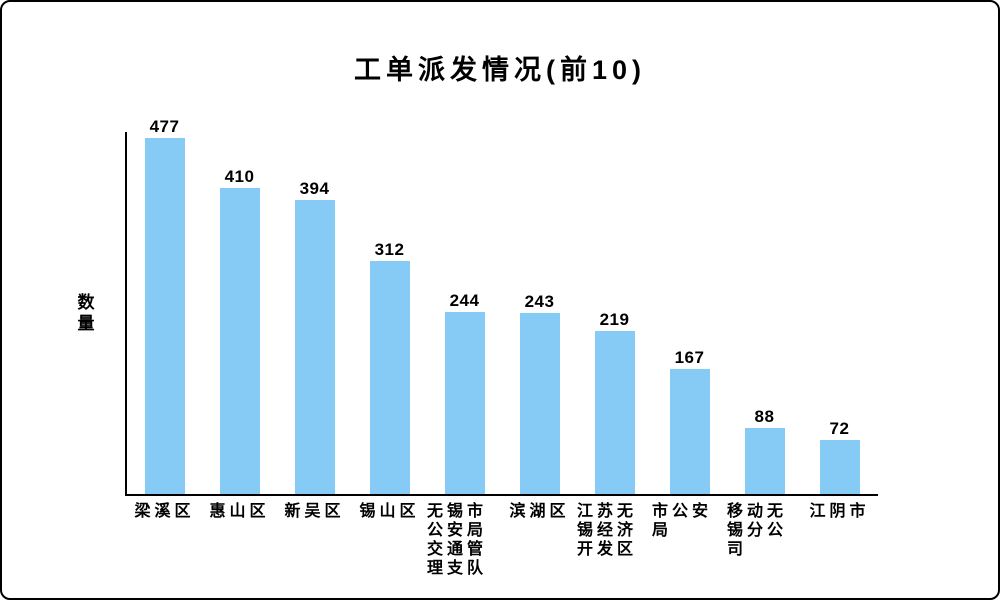 Image resolution: width=1000 pixels, height=600 pixels. What do you see at coordinates (764, 416) in the screenshot?
I see `bar-value-label: 88` at bounding box center [764, 416].